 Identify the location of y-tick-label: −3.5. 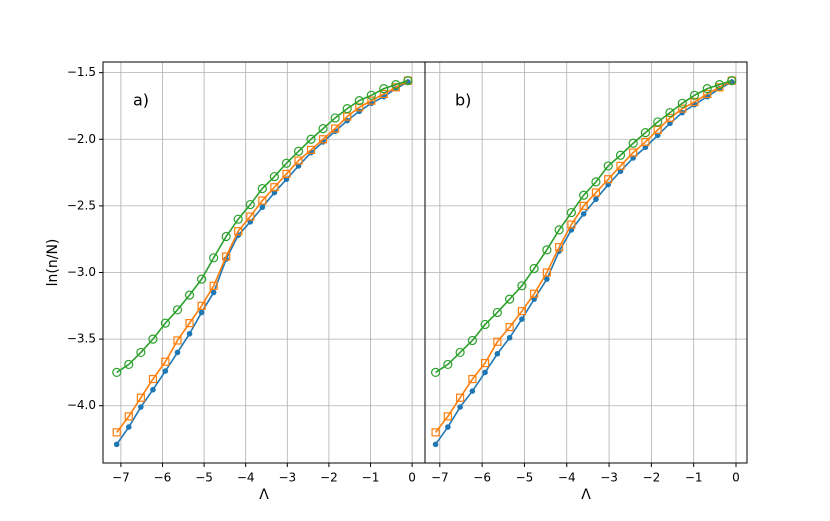
(81, 339).